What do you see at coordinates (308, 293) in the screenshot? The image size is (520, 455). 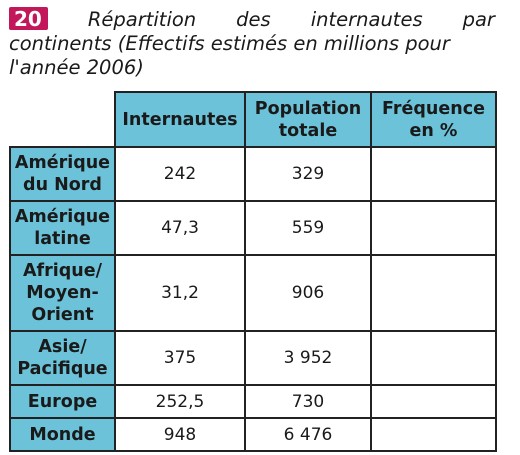 I see `cell-population: 906` at bounding box center [308, 293].